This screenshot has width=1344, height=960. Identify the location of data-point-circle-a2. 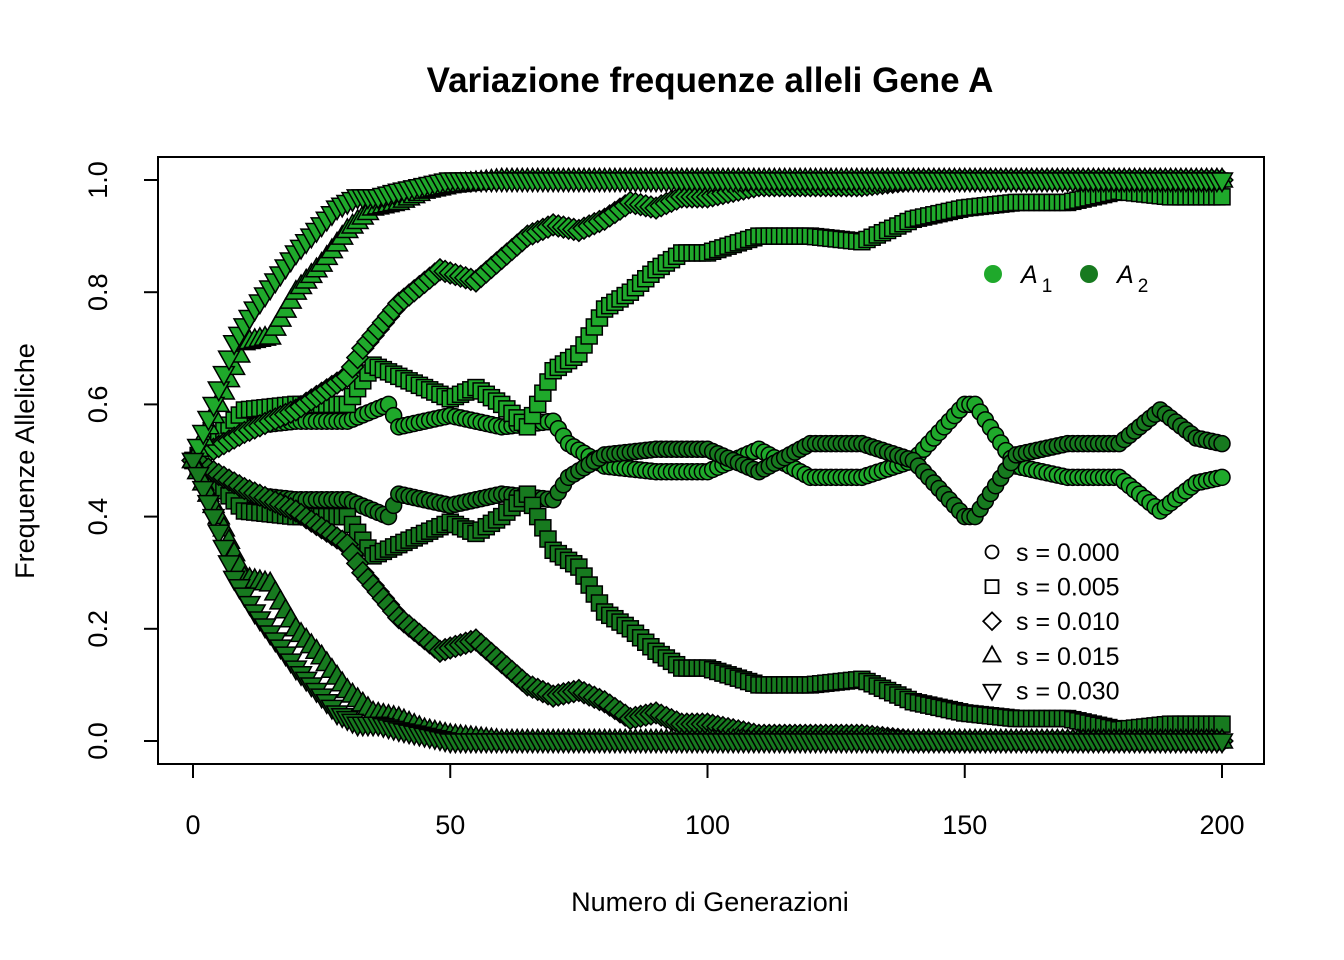
(1222, 443).